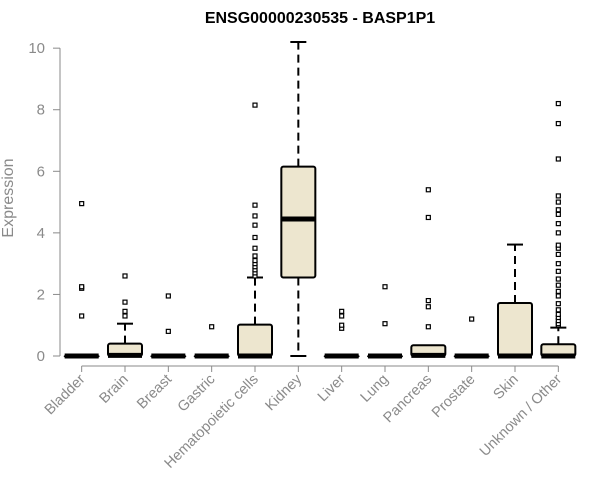  I want to click on x-tick-label-skin: Skin, so click(506, 387).